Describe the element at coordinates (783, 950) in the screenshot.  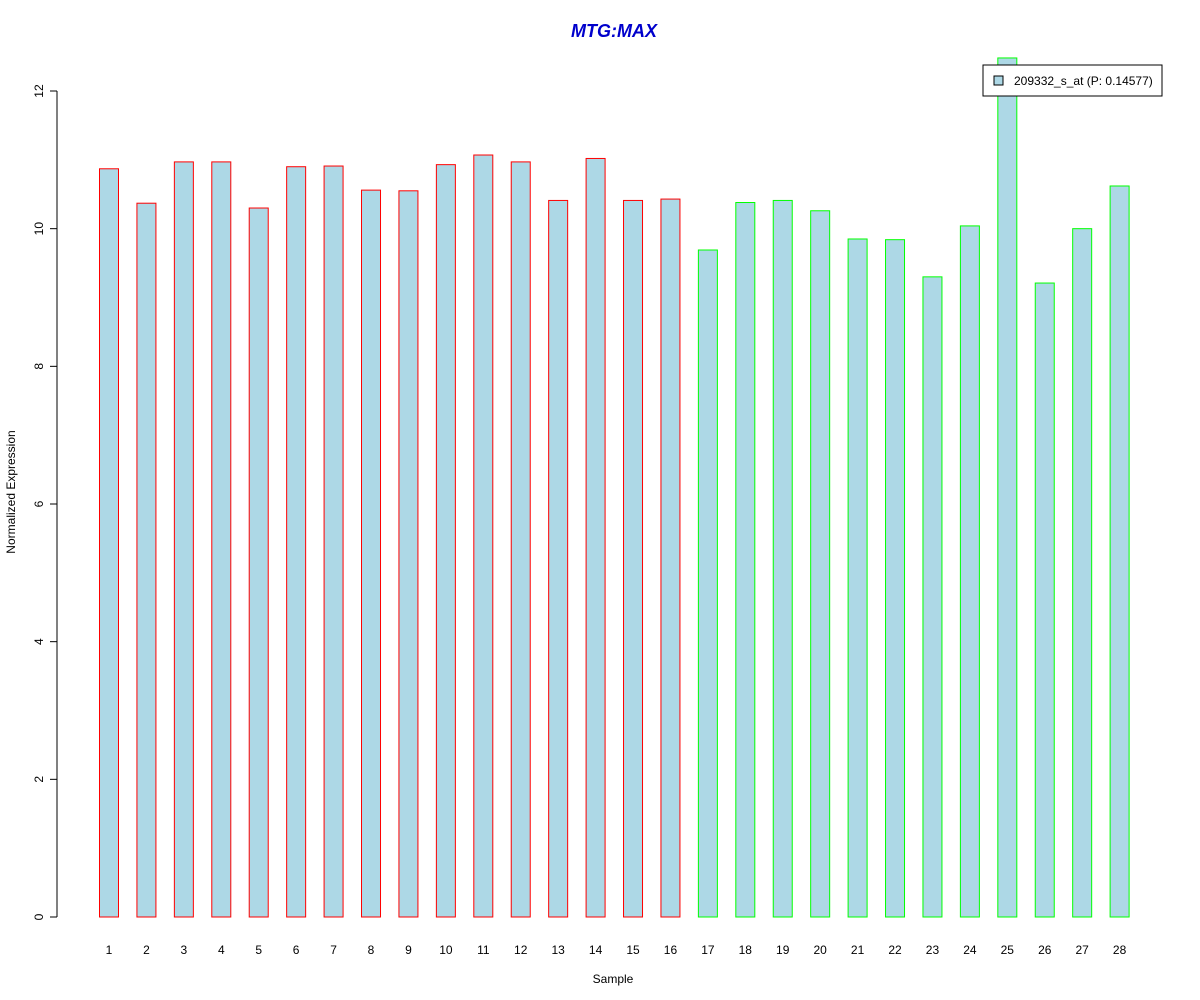
I see `x-tick-label: 19` at that location.